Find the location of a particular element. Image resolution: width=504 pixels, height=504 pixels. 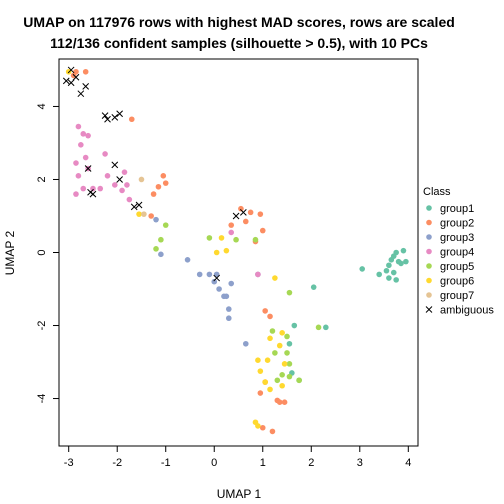

x-tick-label: 4 is located at coordinates (408, 463).